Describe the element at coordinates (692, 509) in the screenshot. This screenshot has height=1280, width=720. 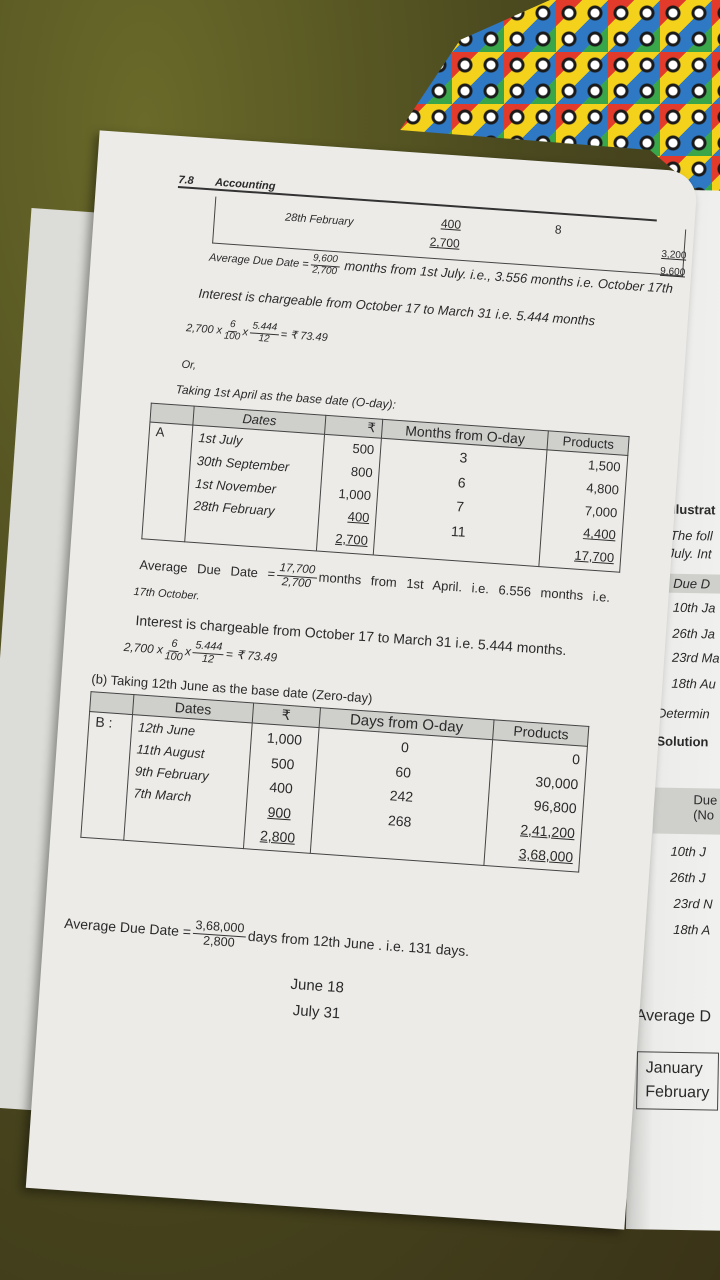
I see `illustration-title: Illustrat` at that location.